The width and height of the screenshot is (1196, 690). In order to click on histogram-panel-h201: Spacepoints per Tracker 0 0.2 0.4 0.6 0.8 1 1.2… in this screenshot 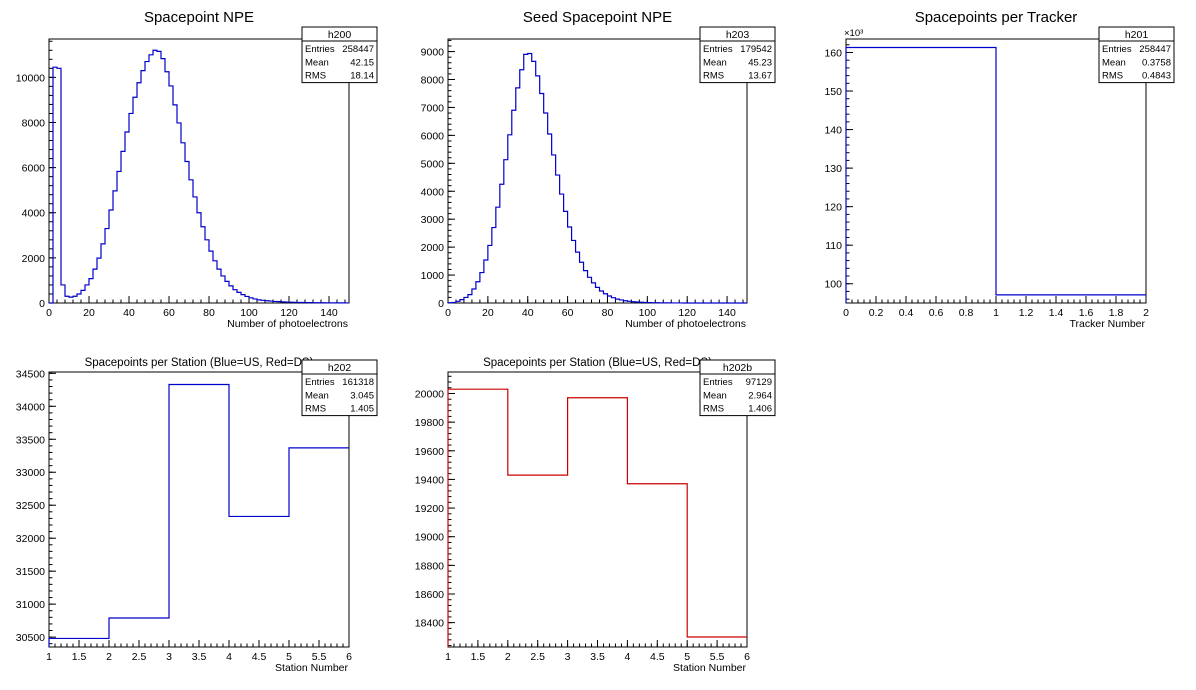, I will do `click(999, 169)`.